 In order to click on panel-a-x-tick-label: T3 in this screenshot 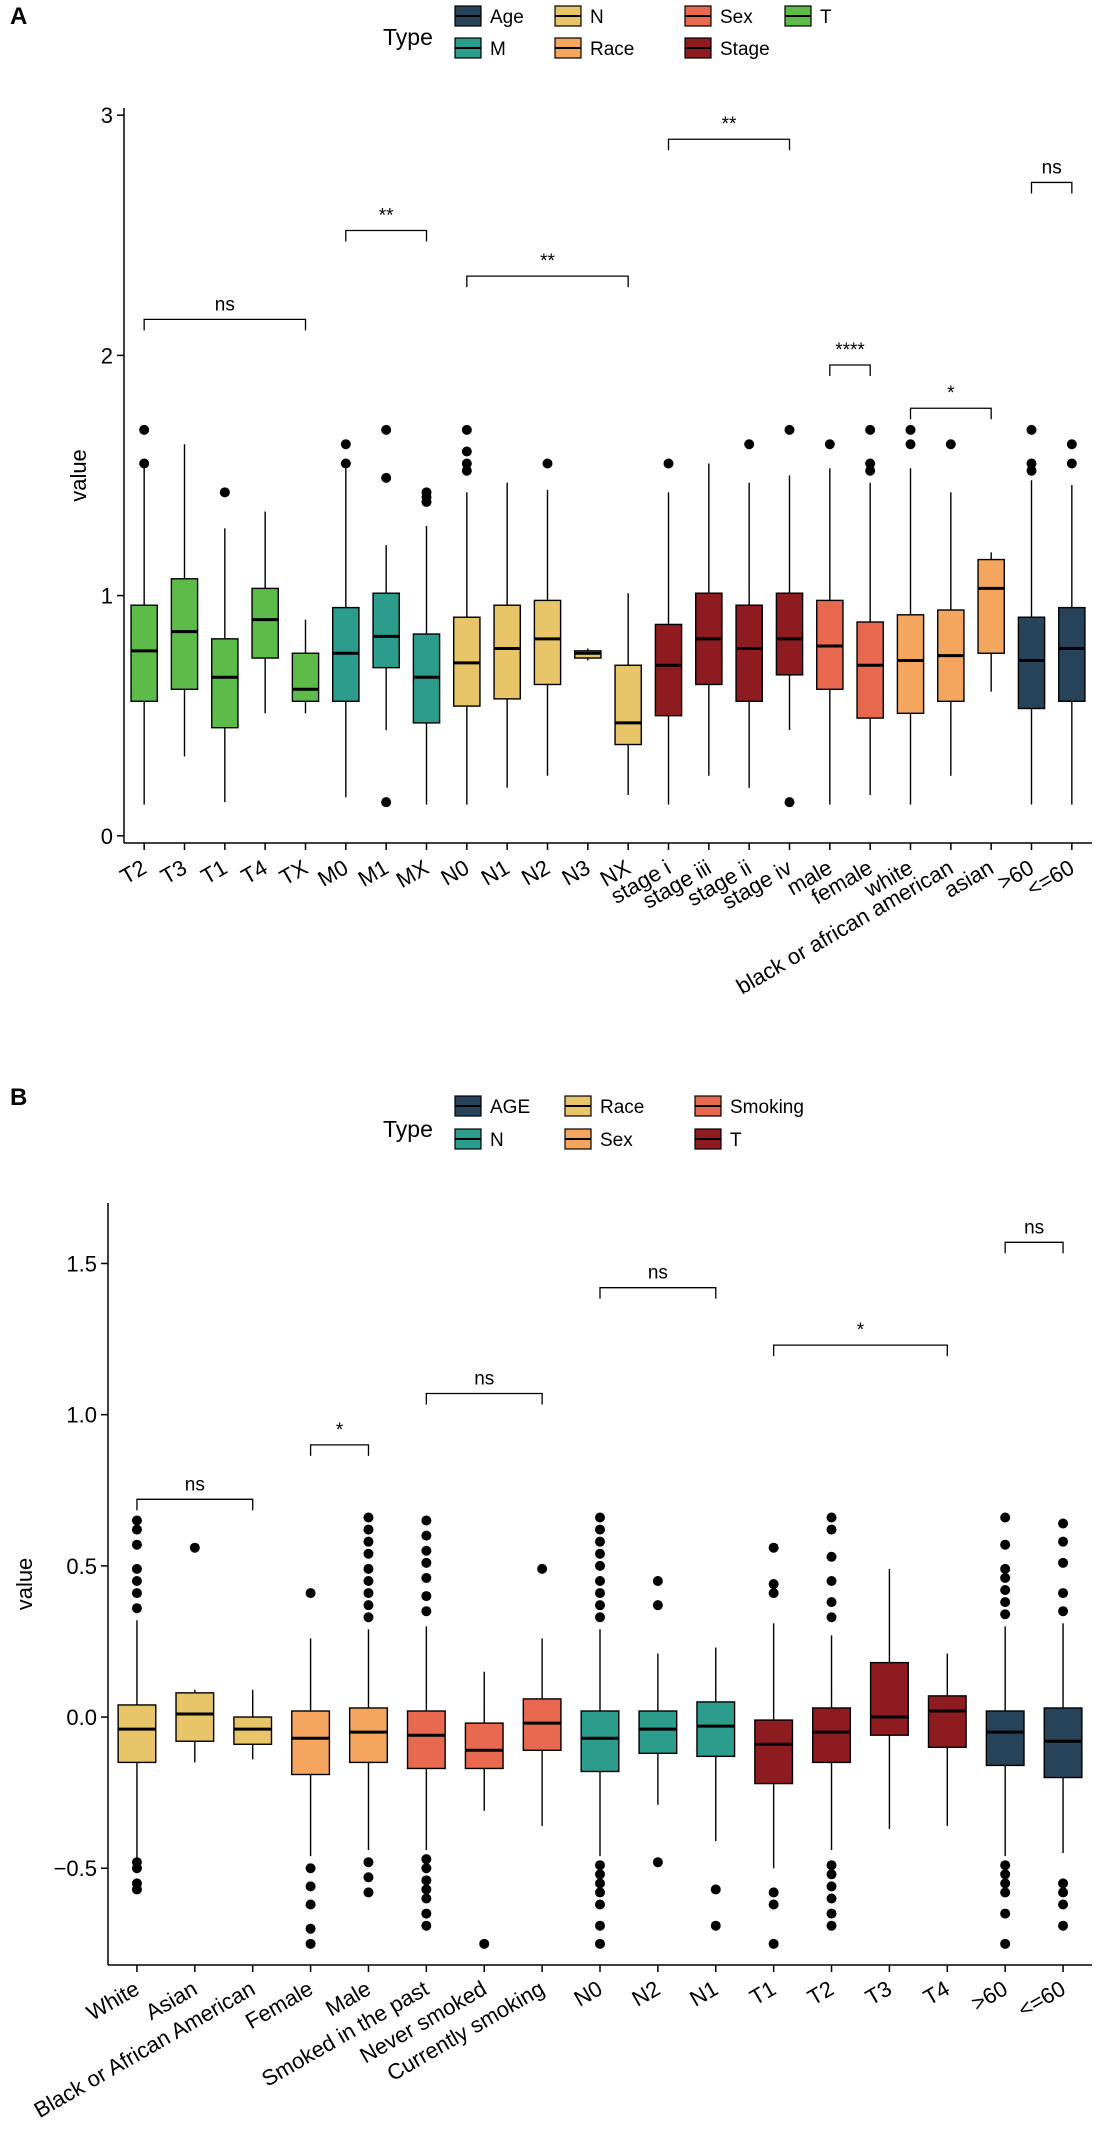, I will do `click(173, 872)`.